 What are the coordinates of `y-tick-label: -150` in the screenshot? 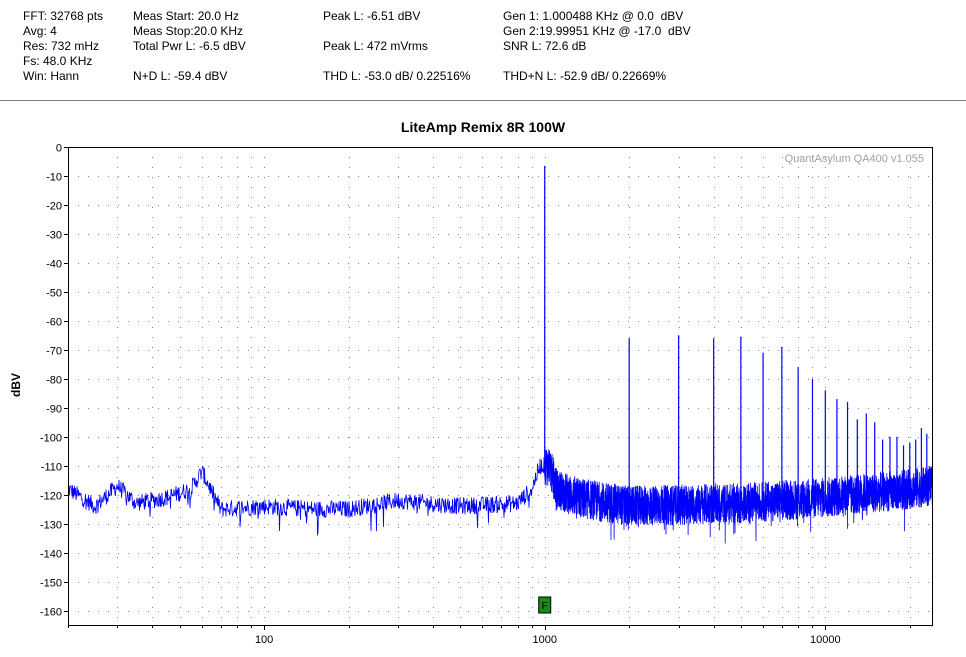 It's located at (51, 584).